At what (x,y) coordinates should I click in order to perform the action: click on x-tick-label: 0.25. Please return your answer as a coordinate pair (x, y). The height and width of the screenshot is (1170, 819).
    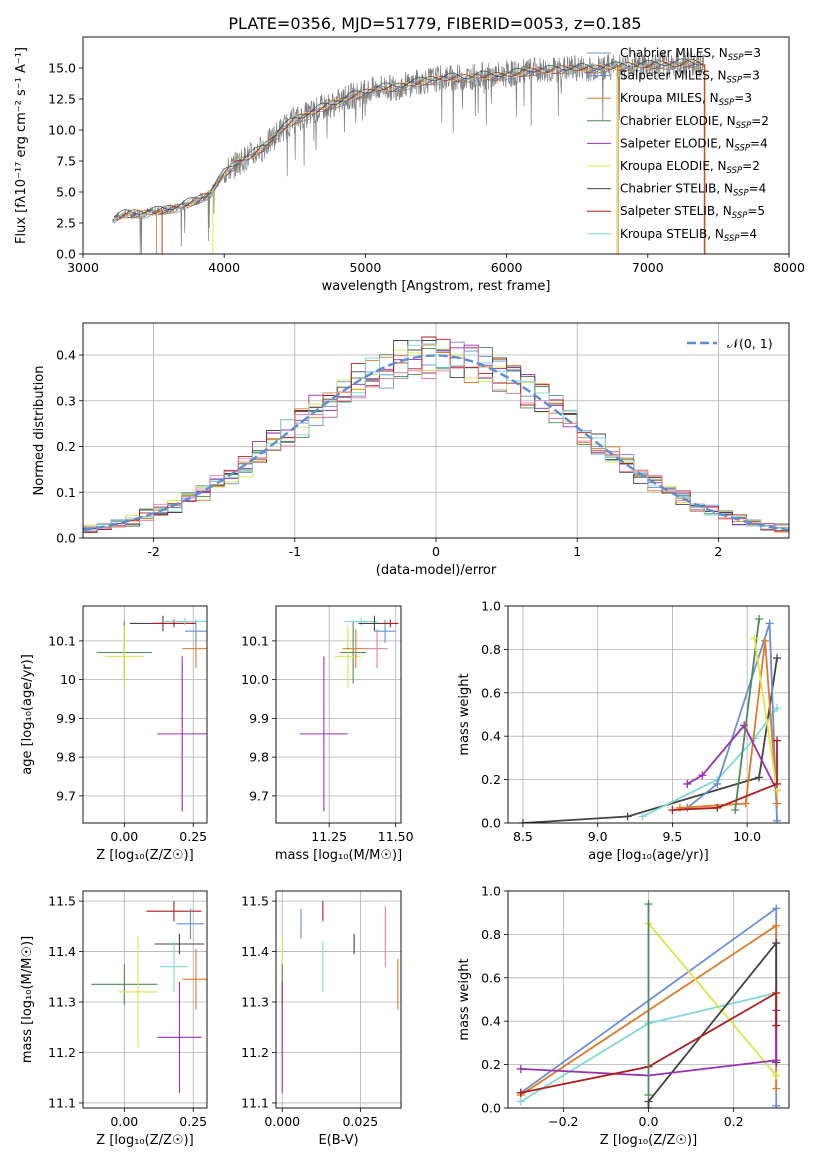
    Looking at the image, I should click on (193, 1121).